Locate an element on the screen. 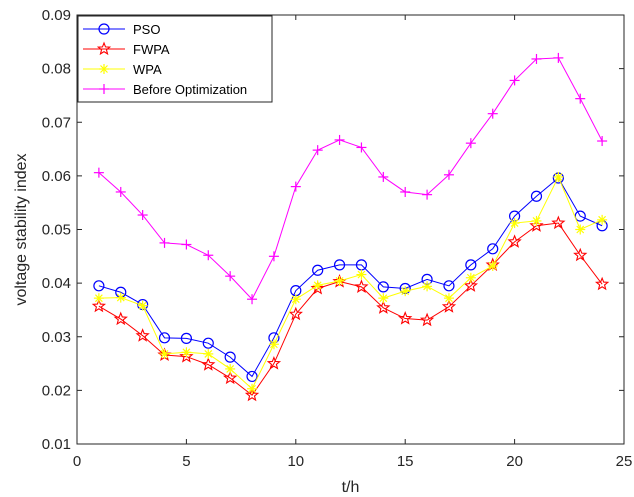  legend-entry: FWPA is located at coordinates (126, 49).